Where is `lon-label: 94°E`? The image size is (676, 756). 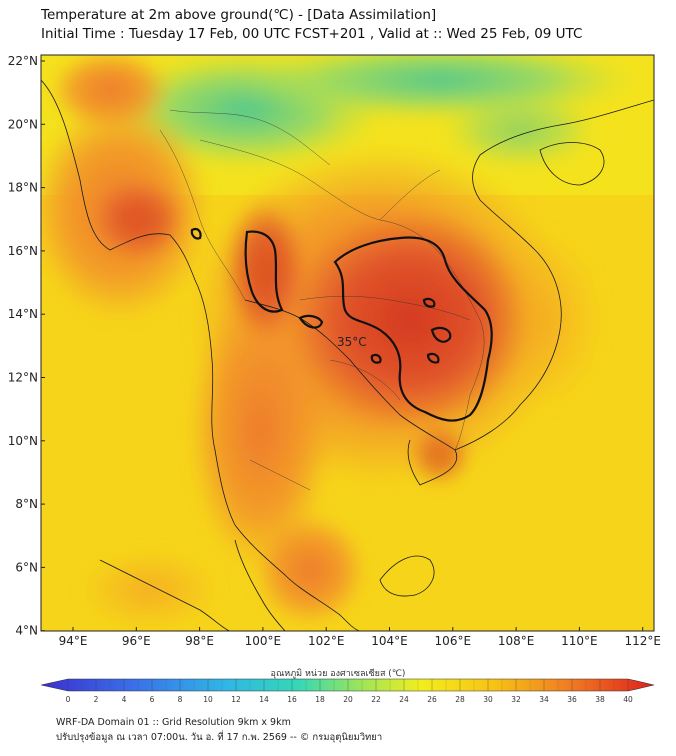 lon-label: 94°E is located at coordinates (73, 641).